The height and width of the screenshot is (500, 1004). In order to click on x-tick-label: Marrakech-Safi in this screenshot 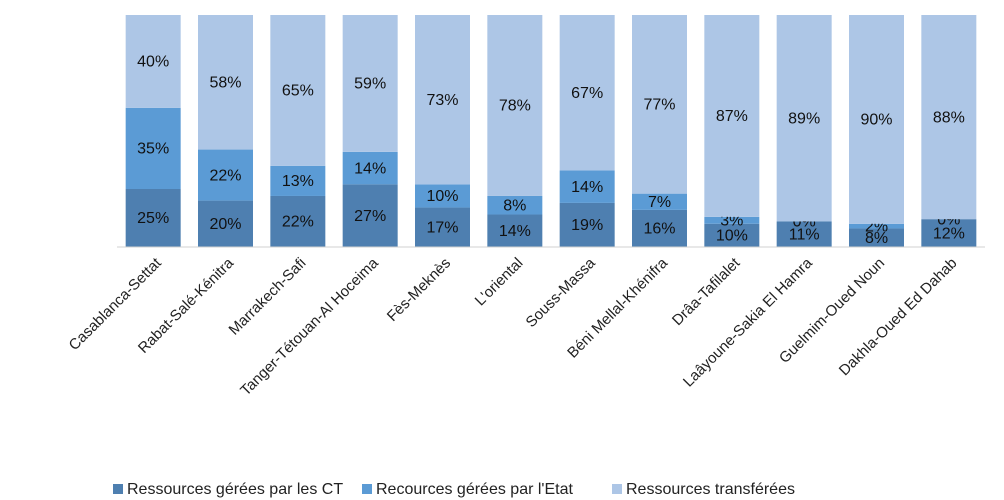, I will do `click(268, 297)`.